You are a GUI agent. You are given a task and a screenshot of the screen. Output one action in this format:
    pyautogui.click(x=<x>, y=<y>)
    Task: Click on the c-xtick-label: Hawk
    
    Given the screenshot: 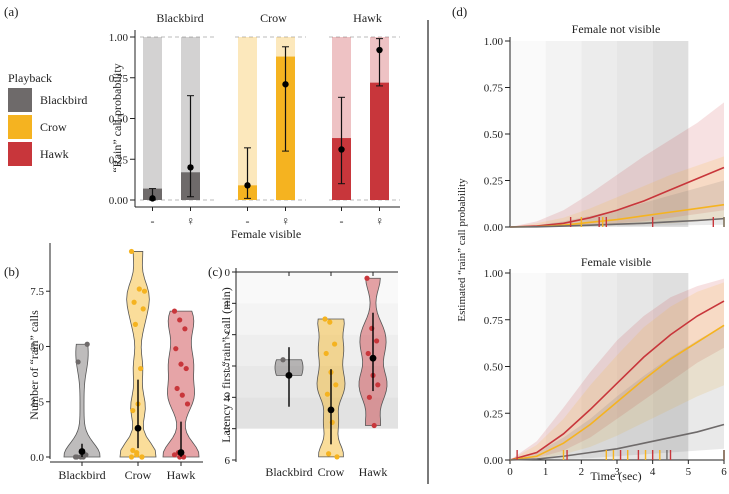 What is the action you would take?
    pyautogui.click(x=373, y=472)
    